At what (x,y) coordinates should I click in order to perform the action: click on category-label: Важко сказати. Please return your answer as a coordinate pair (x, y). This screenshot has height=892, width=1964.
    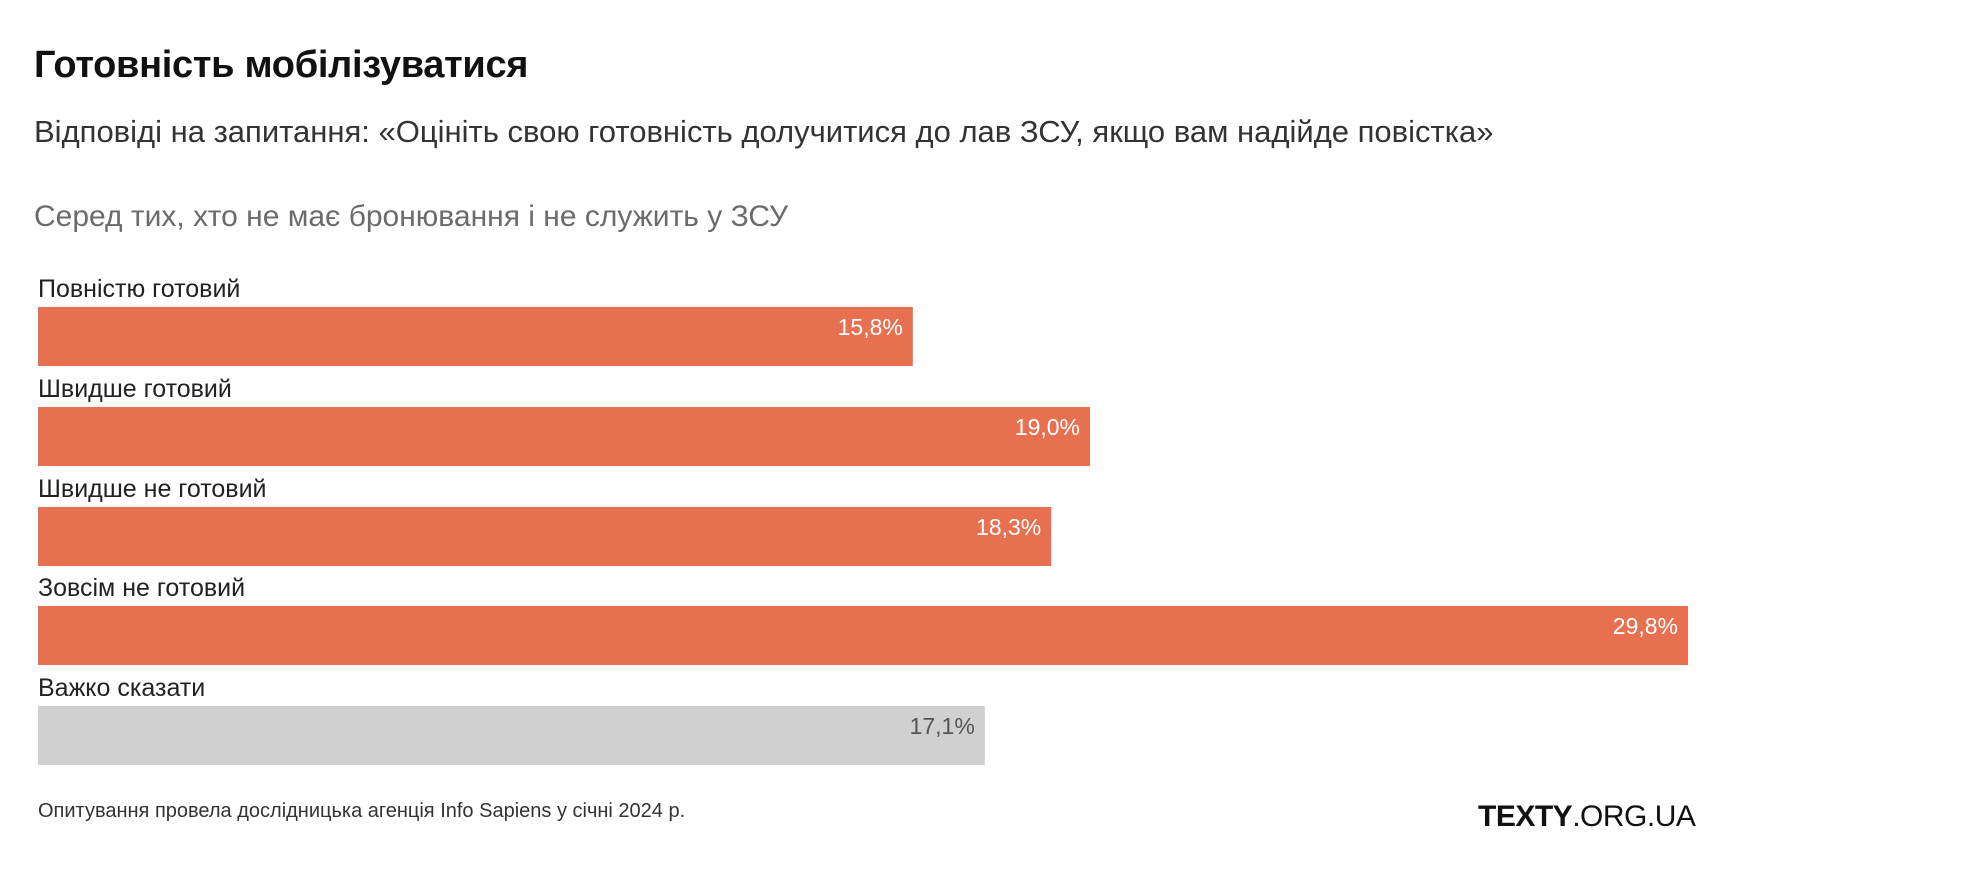
    Looking at the image, I should click on (121, 688).